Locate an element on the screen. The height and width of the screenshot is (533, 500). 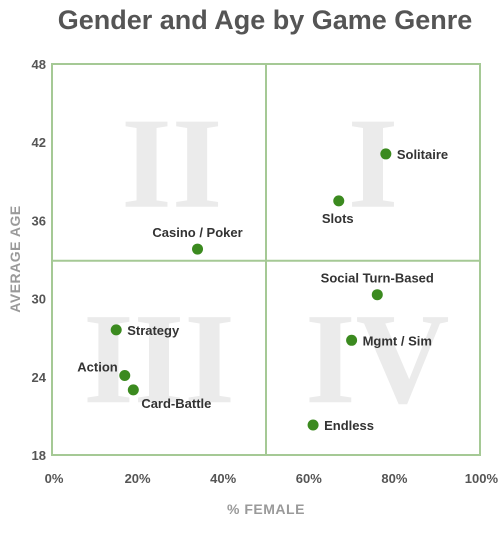
x-tick-label: 80% is located at coordinates (394, 478).